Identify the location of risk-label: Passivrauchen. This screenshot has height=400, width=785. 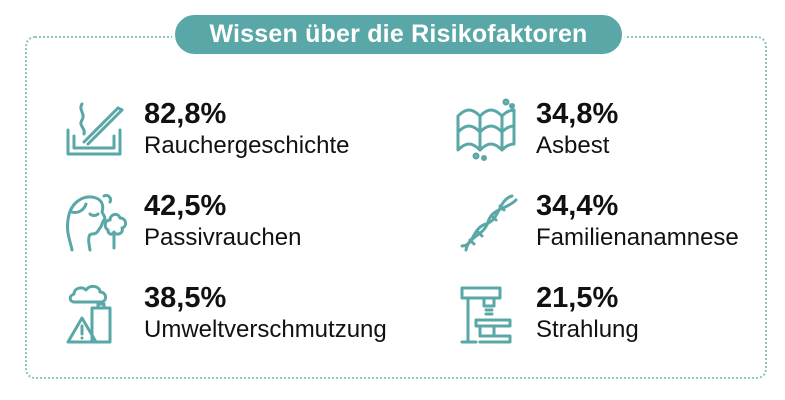
(223, 237).